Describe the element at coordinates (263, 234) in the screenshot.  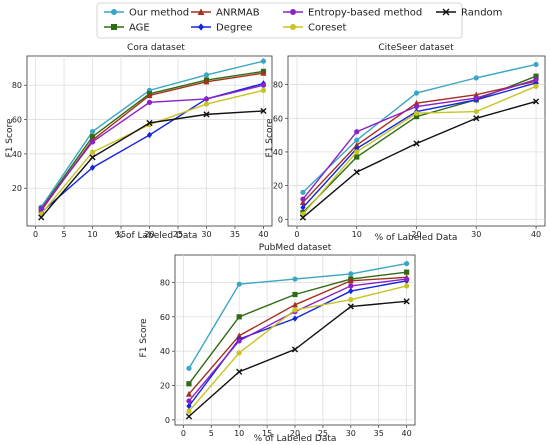
I see `cora-xtick-label: 40` at that location.